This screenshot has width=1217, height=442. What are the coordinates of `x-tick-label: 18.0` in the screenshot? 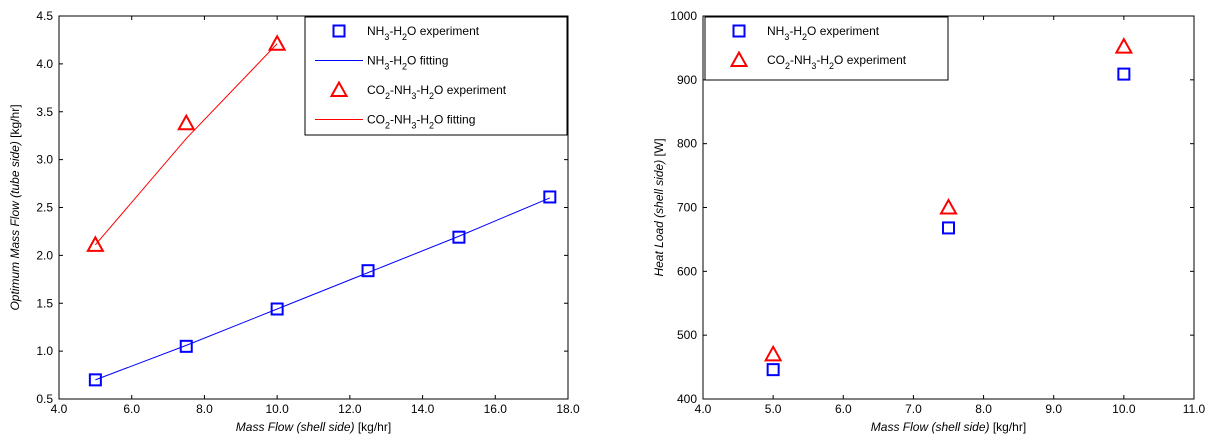 It's located at (568, 409).